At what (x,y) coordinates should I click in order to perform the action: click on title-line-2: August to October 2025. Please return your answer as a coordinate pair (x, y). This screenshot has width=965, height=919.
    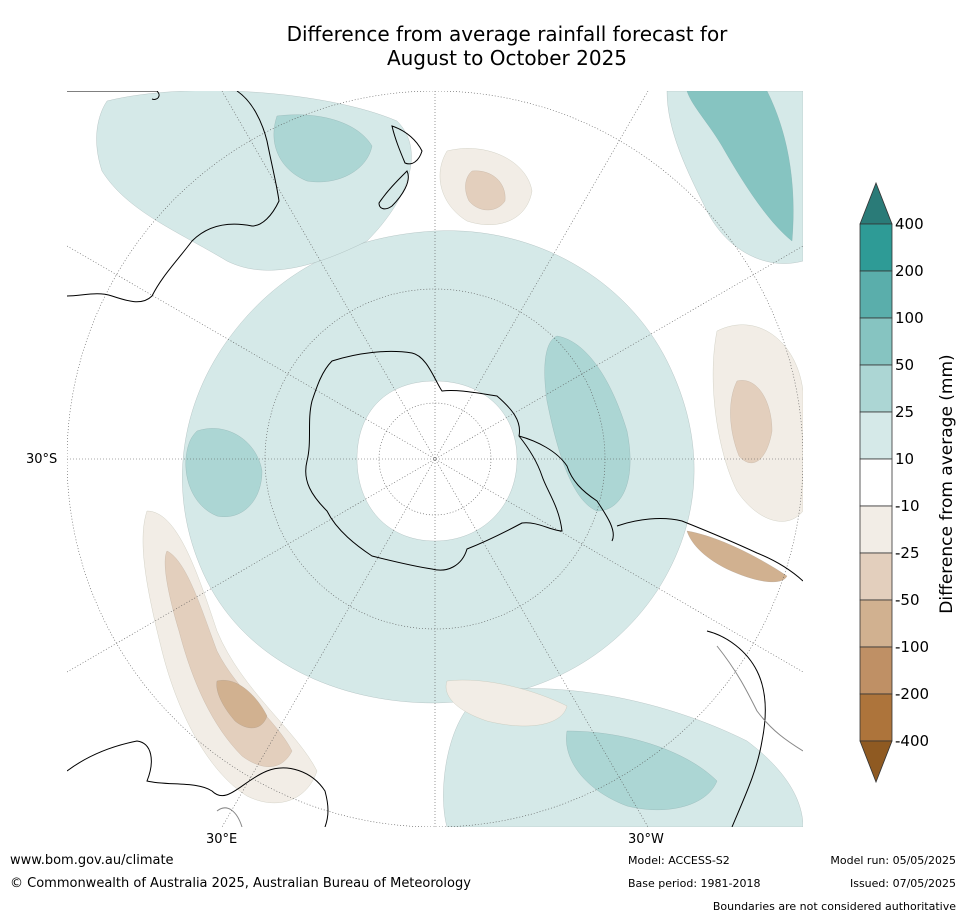
    Looking at the image, I should click on (507, 58).